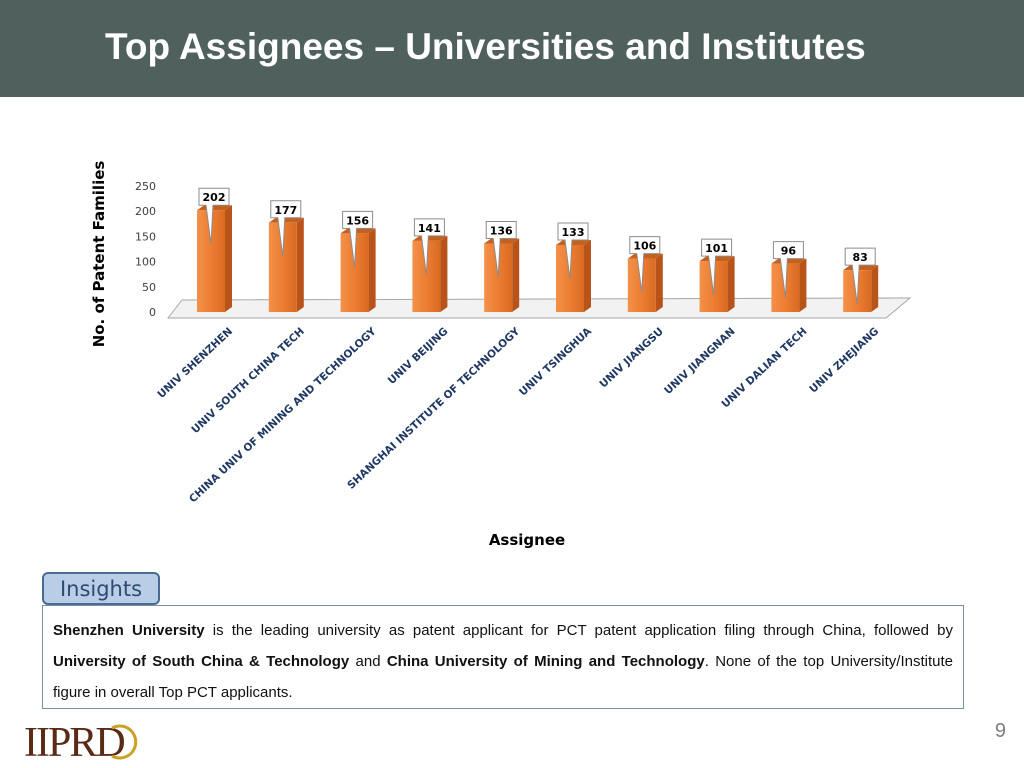  What do you see at coordinates (357, 220) in the screenshot?
I see `data-label-text: 156` at bounding box center [357, 220].